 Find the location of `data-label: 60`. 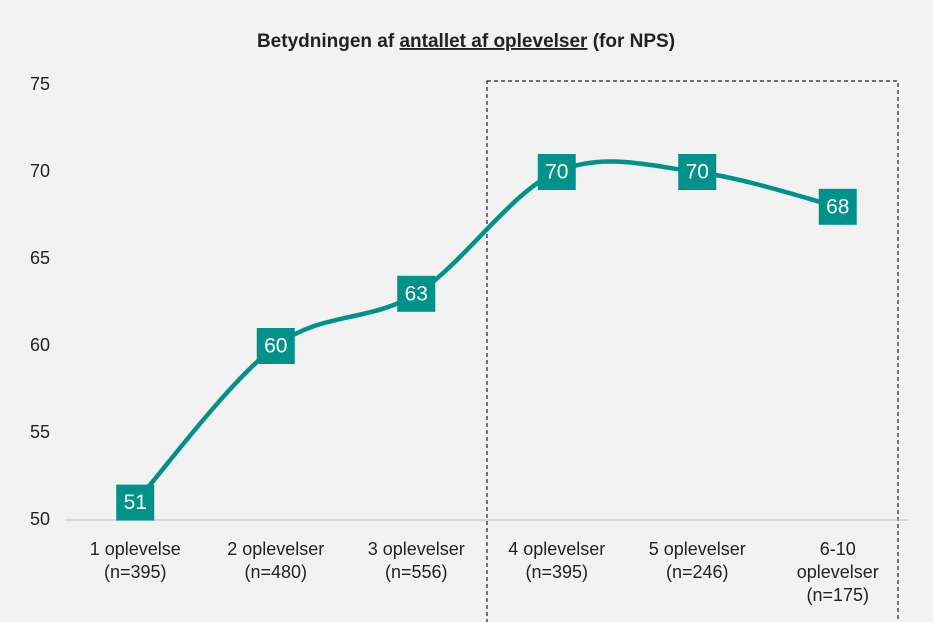

data-label: 60 is located at coordinates (275, 346).